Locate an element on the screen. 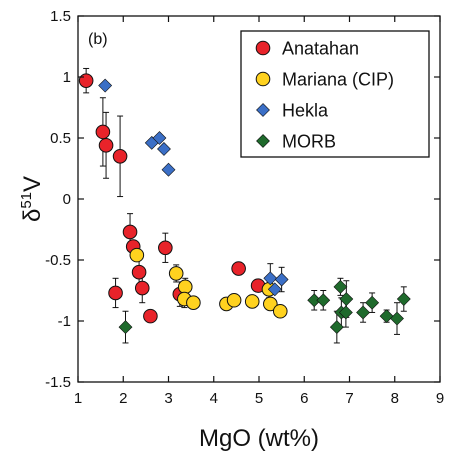 The image size is (456, 458). y-tick-label: 1 is located at coordinates (67, 77).